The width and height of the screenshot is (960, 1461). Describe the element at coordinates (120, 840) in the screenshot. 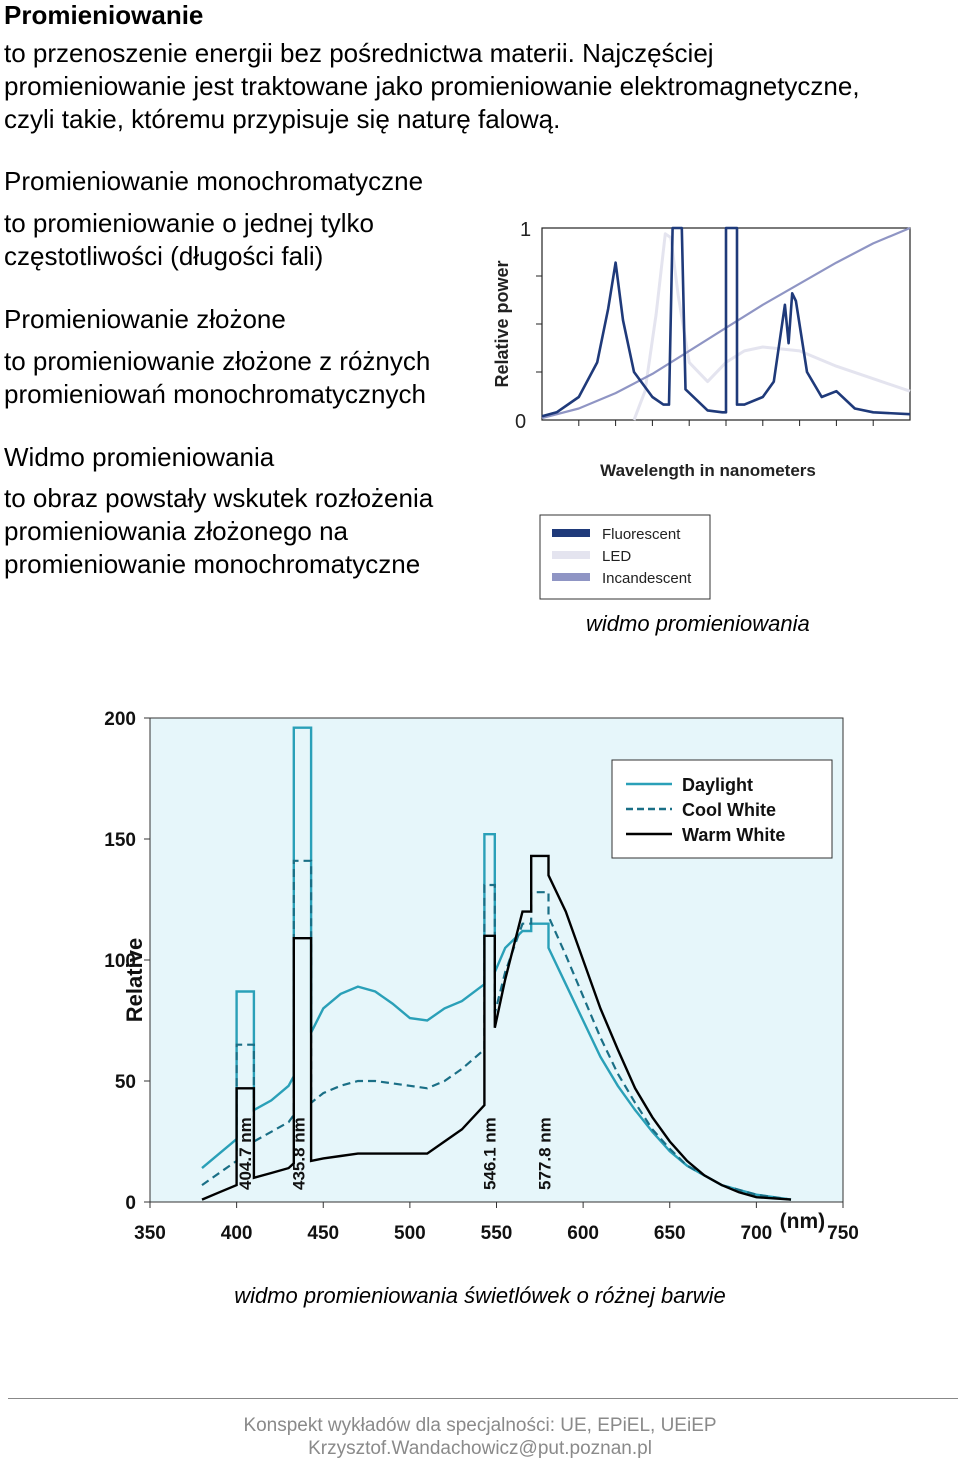

I see `y-tick-label: 150` at that location.